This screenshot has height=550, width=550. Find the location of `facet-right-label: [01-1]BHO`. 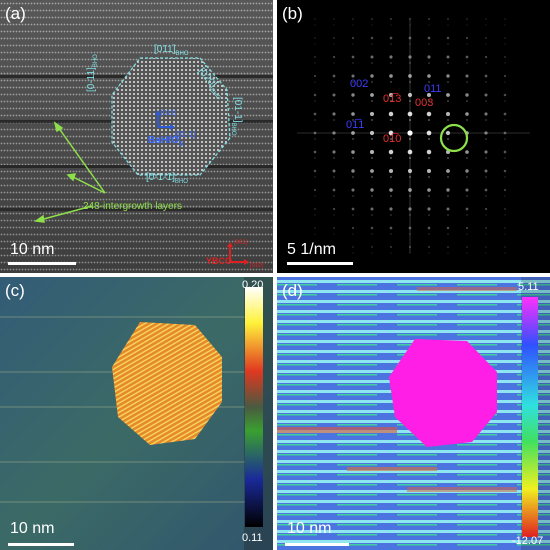

facet-right-label: [01-1]BHO is located at coordinates (236, 116).